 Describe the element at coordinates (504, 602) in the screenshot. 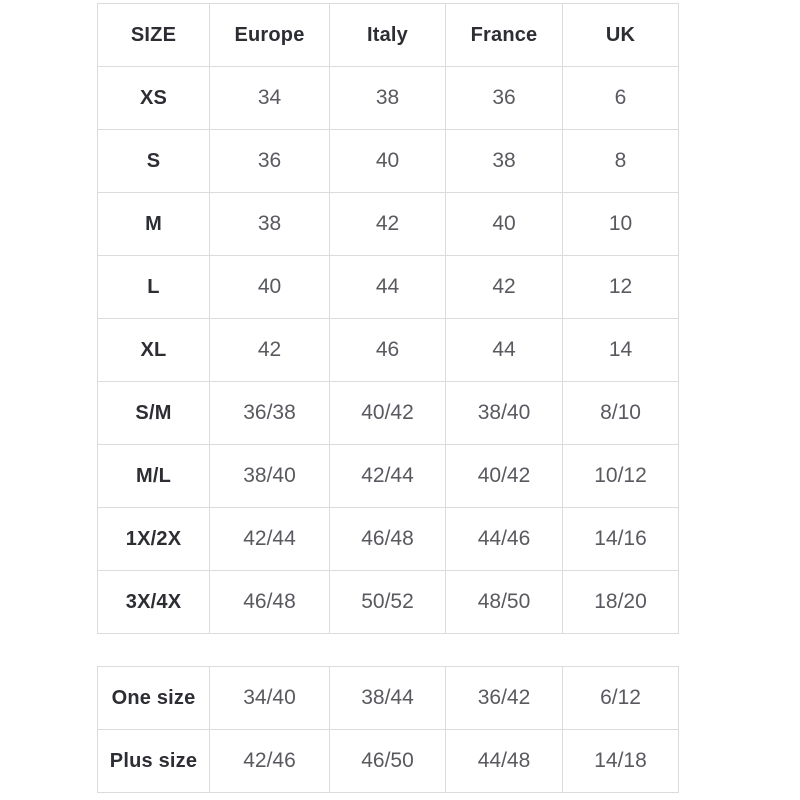

I see `size-value-cell: 48/50` at that location.